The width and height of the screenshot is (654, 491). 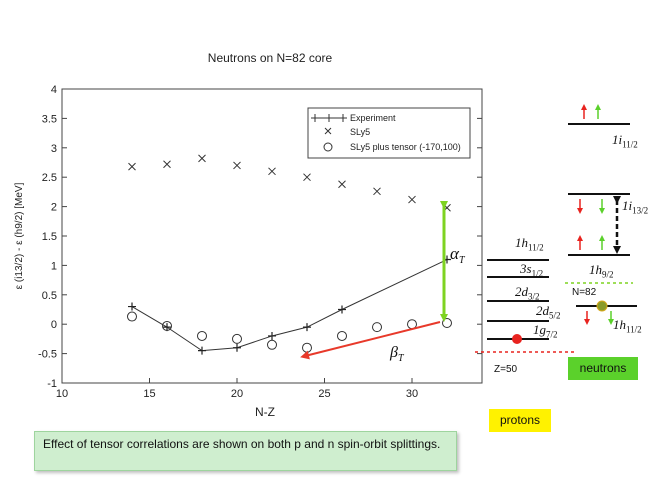 I want to click on legend-box, so click(x=389, y=133).